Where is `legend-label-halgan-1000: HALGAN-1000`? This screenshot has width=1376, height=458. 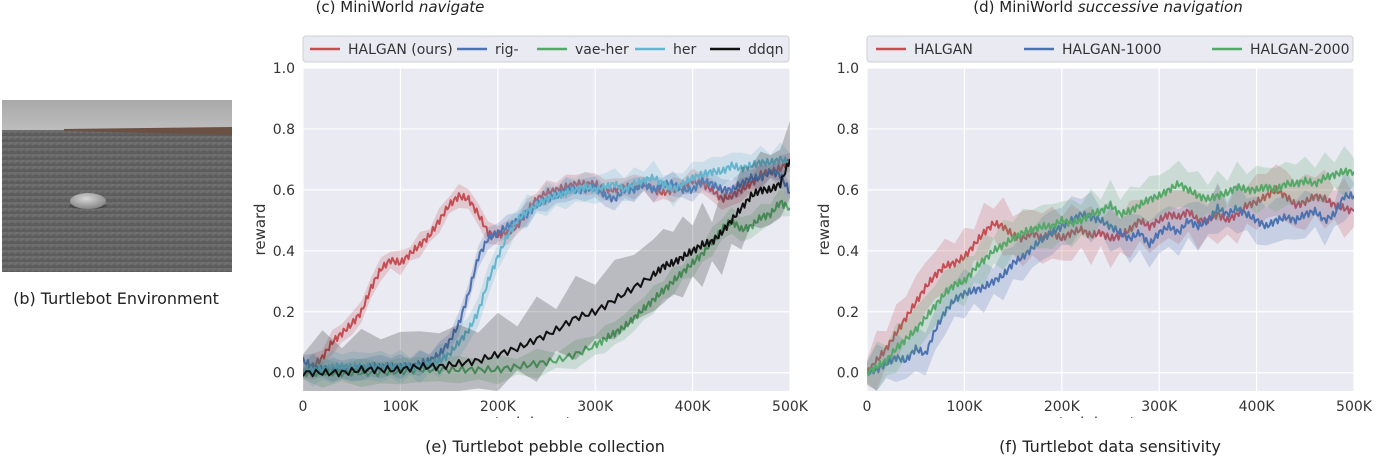 legend-label-halgan-1000: HALGAN-1000 is located at coordinates (1111, 50).